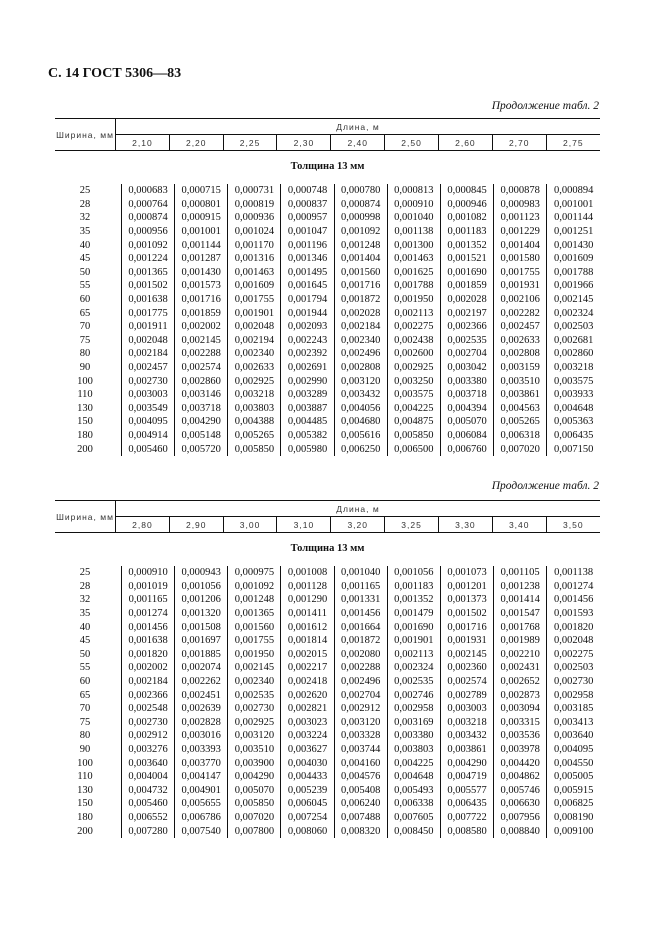 The width and height of the screenshot is (661, 936). Describe the element at coordinates (573, 408) in the screenshot. I see `volume-cell: 0,004648` at that location.